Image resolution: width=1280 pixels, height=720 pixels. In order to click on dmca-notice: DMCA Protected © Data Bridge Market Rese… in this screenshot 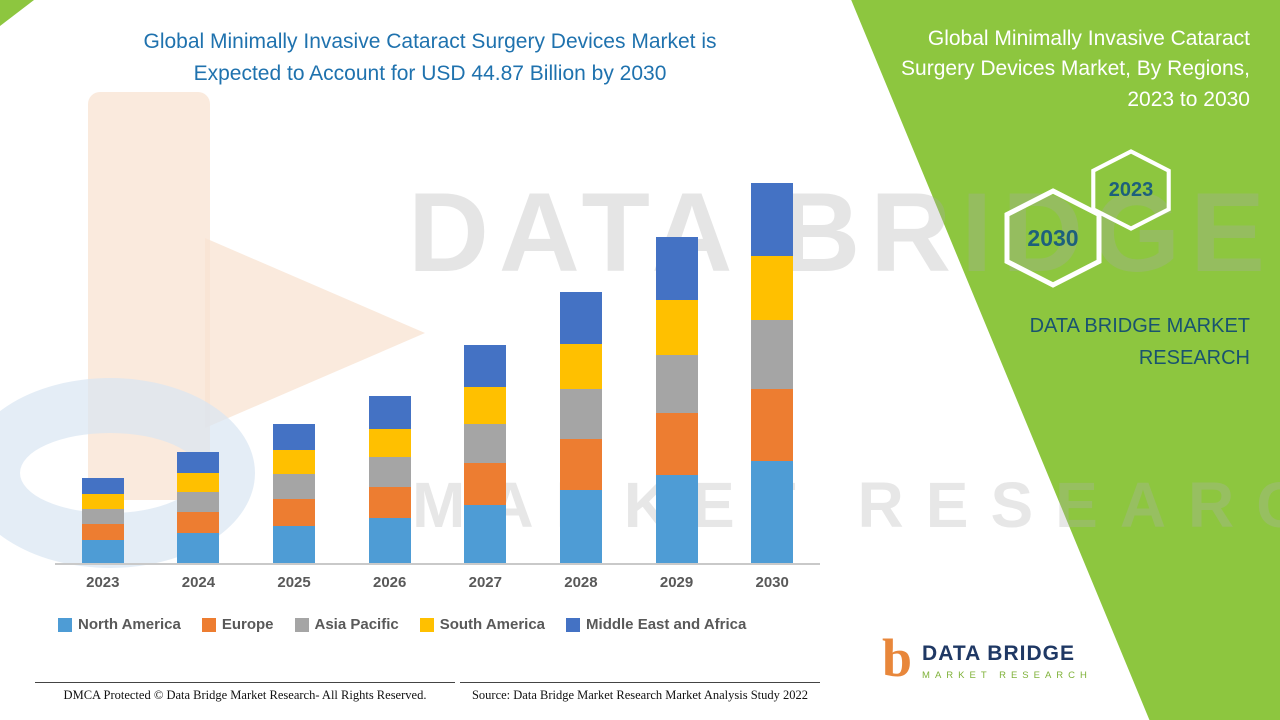, I will do `click(245, 692)`.